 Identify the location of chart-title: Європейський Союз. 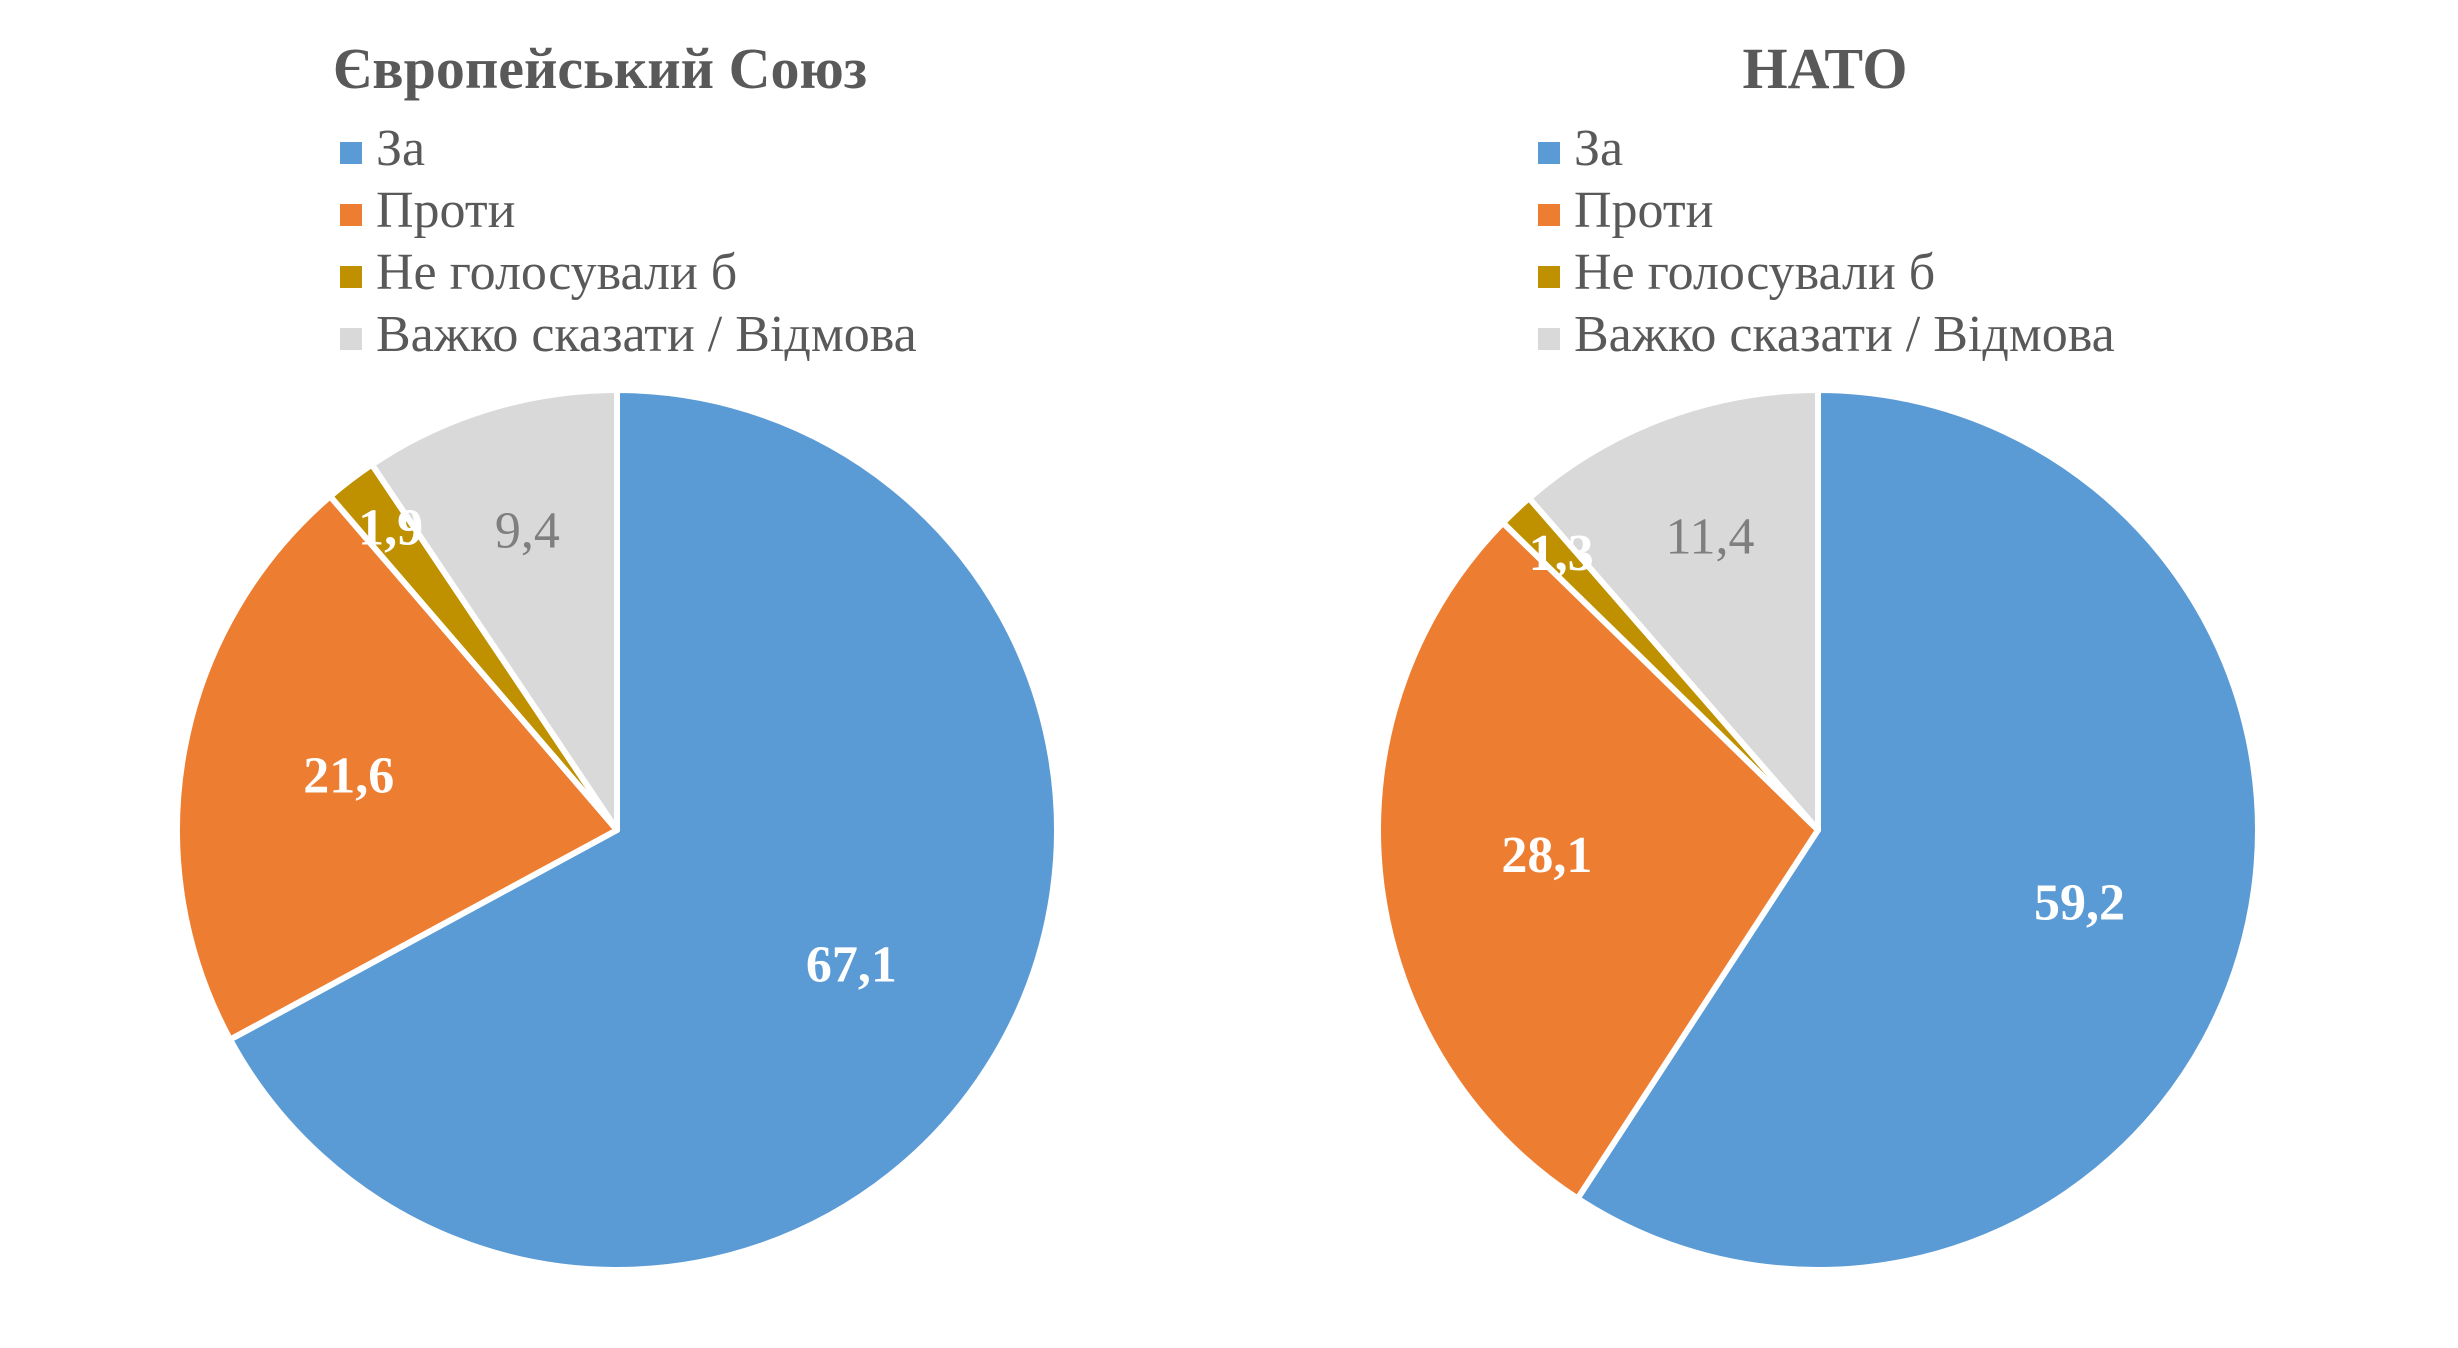
(600, 68).